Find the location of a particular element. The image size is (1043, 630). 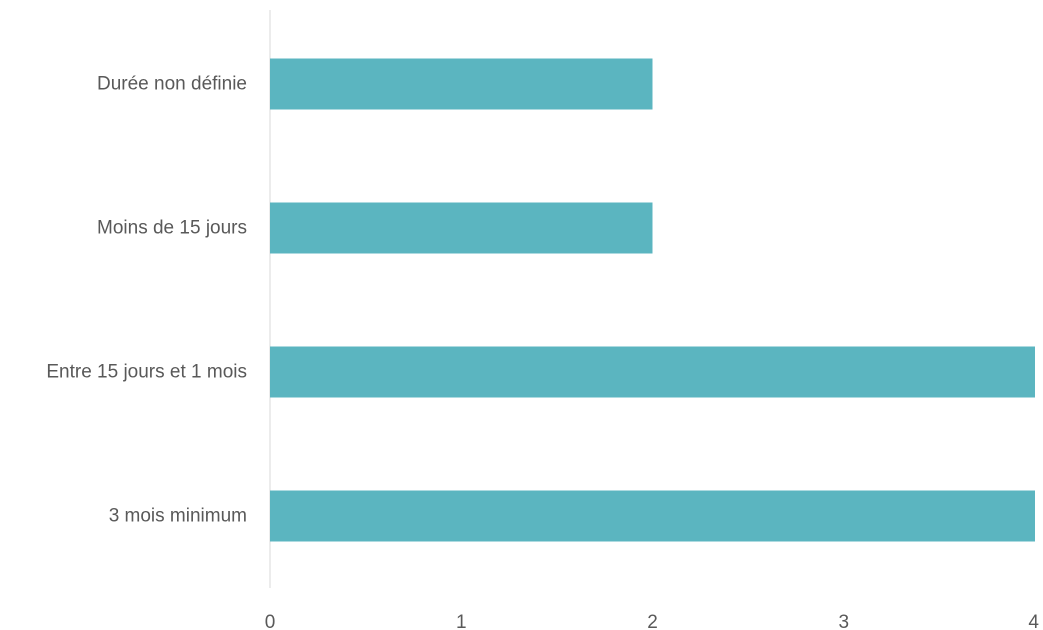

x-tick-label-2: 2 is located at coordinates (652, 621).